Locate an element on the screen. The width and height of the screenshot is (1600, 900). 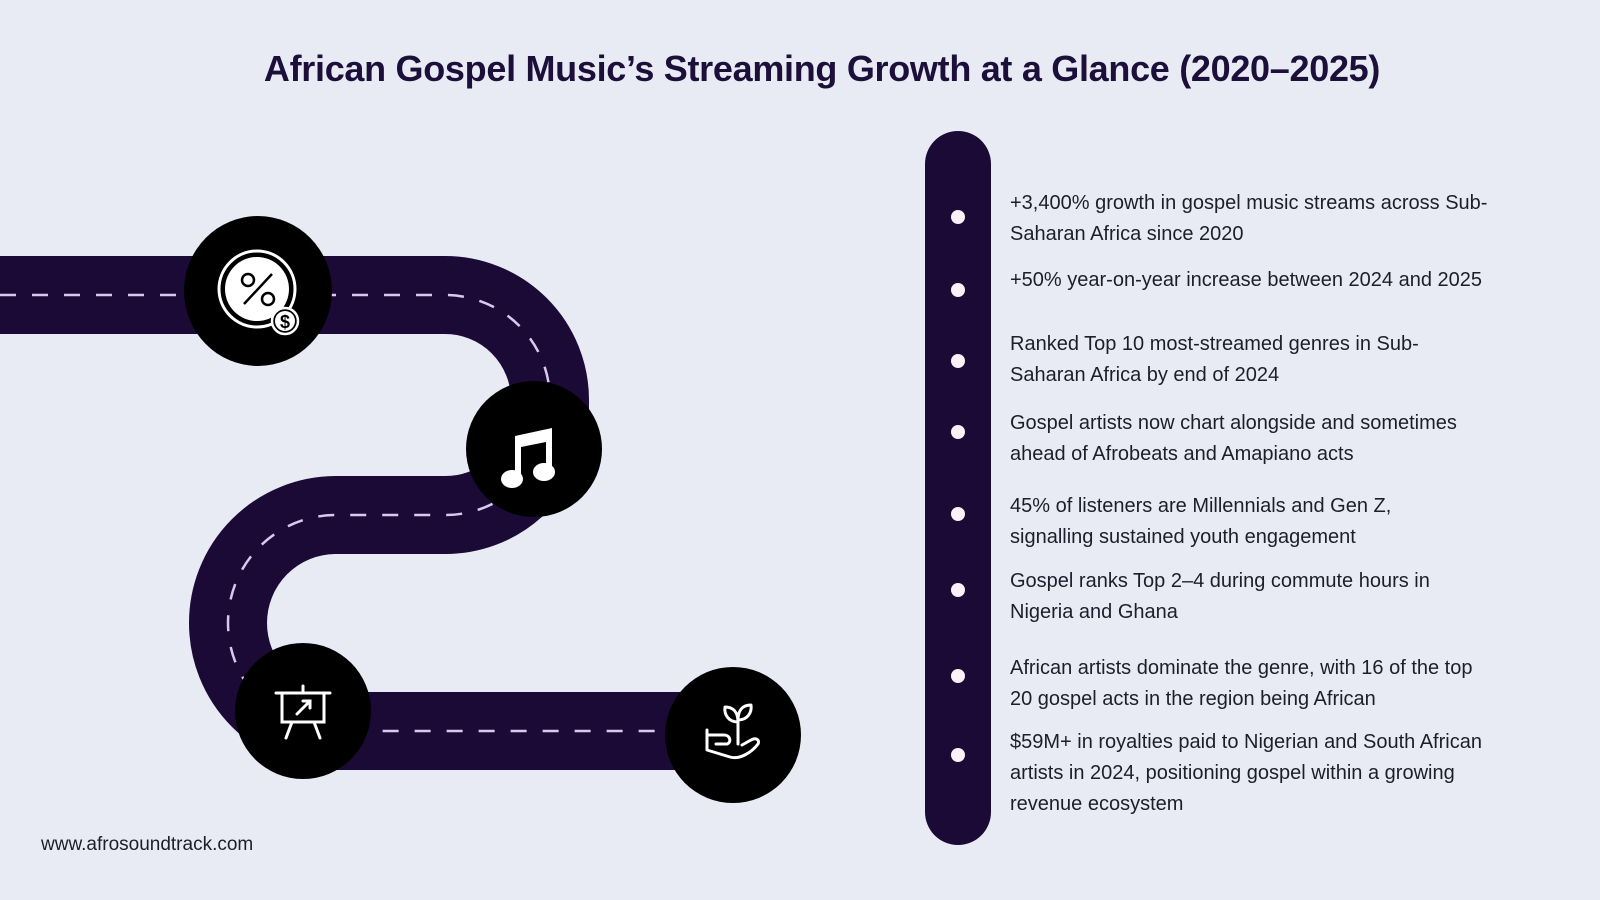
hand-plant-icon is located at coordinates (732, 731).